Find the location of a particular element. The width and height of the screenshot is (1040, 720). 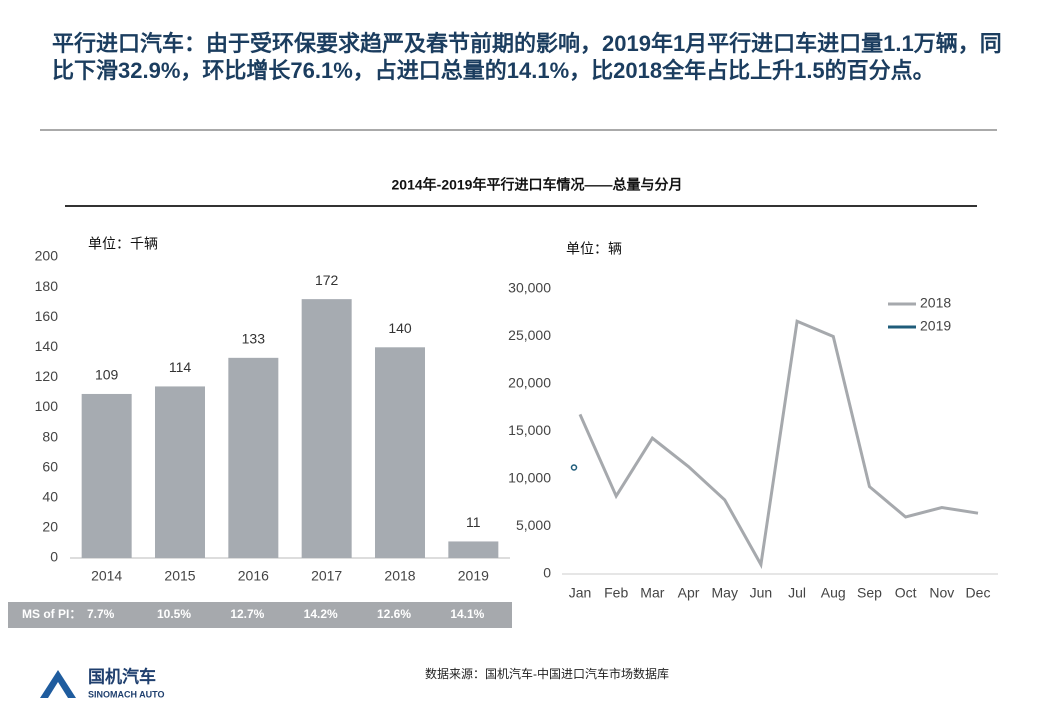

data-label: 109 is located at coordinates (107, 375).